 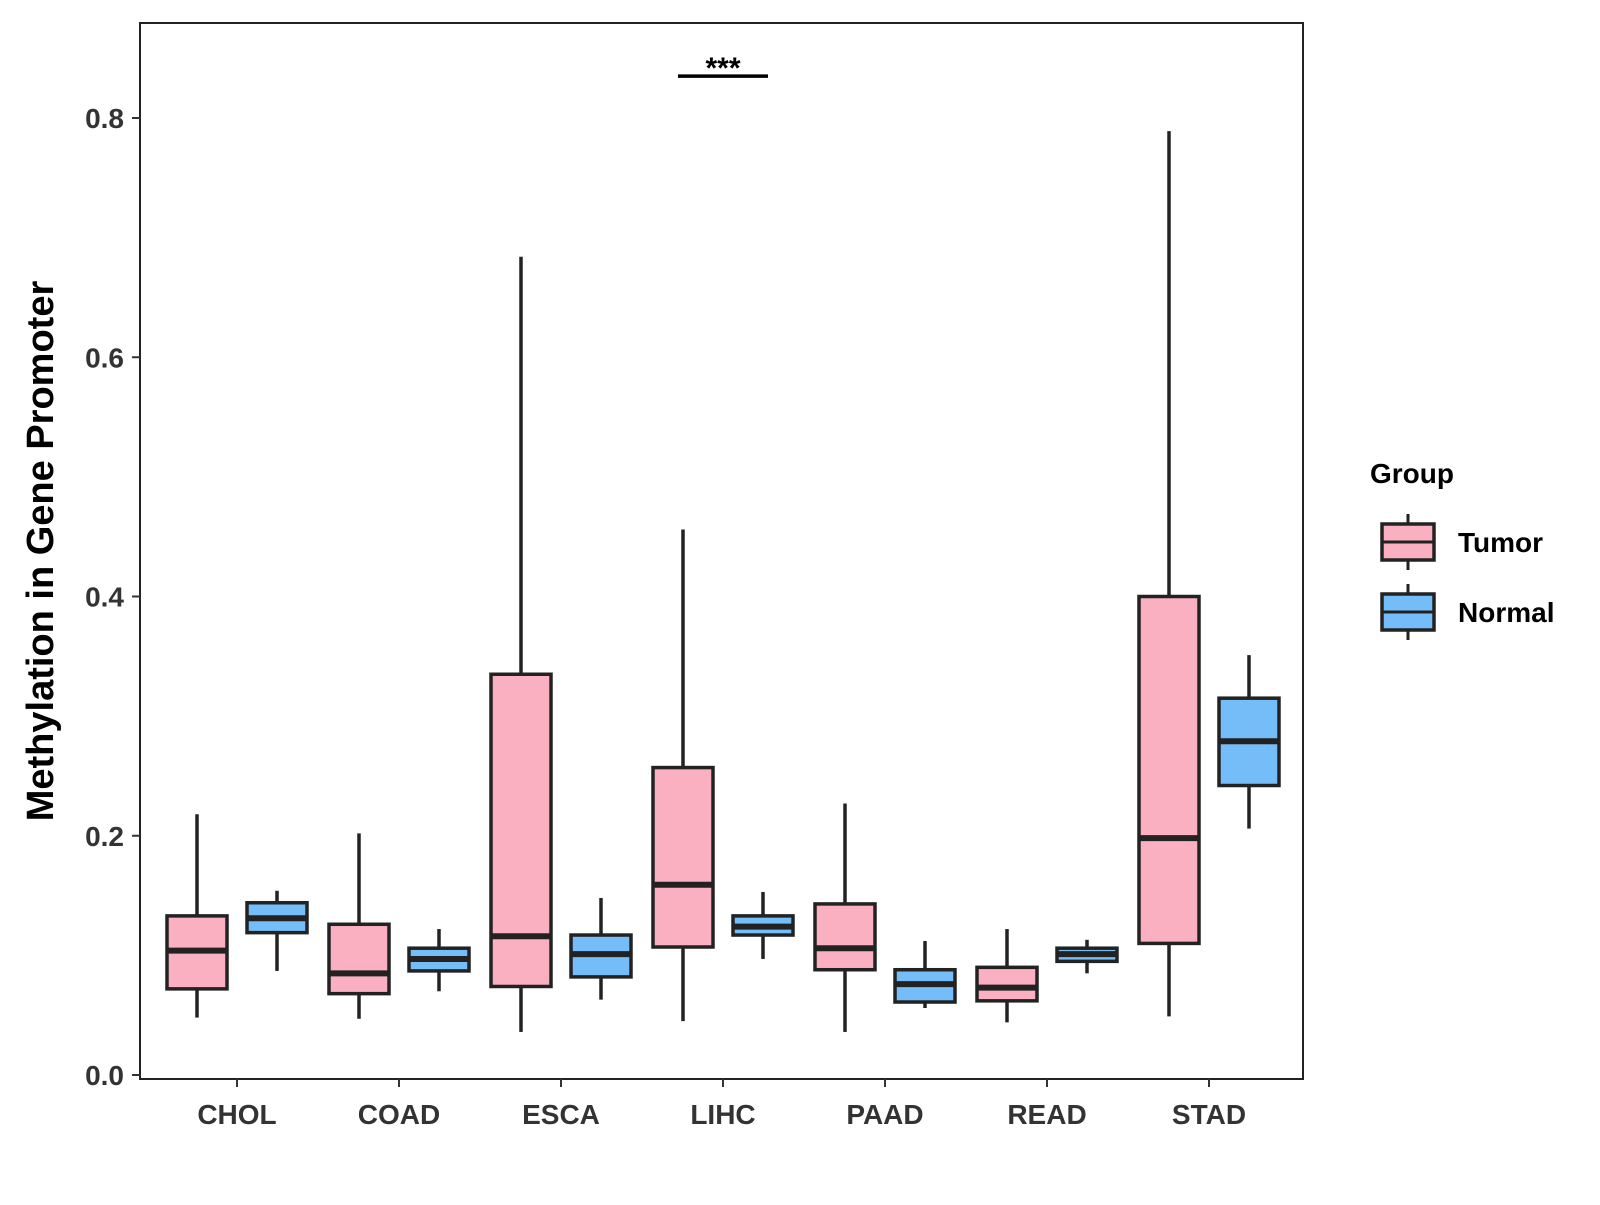 I want to click on box-tumor-lihc, so click(x=683, y=775).